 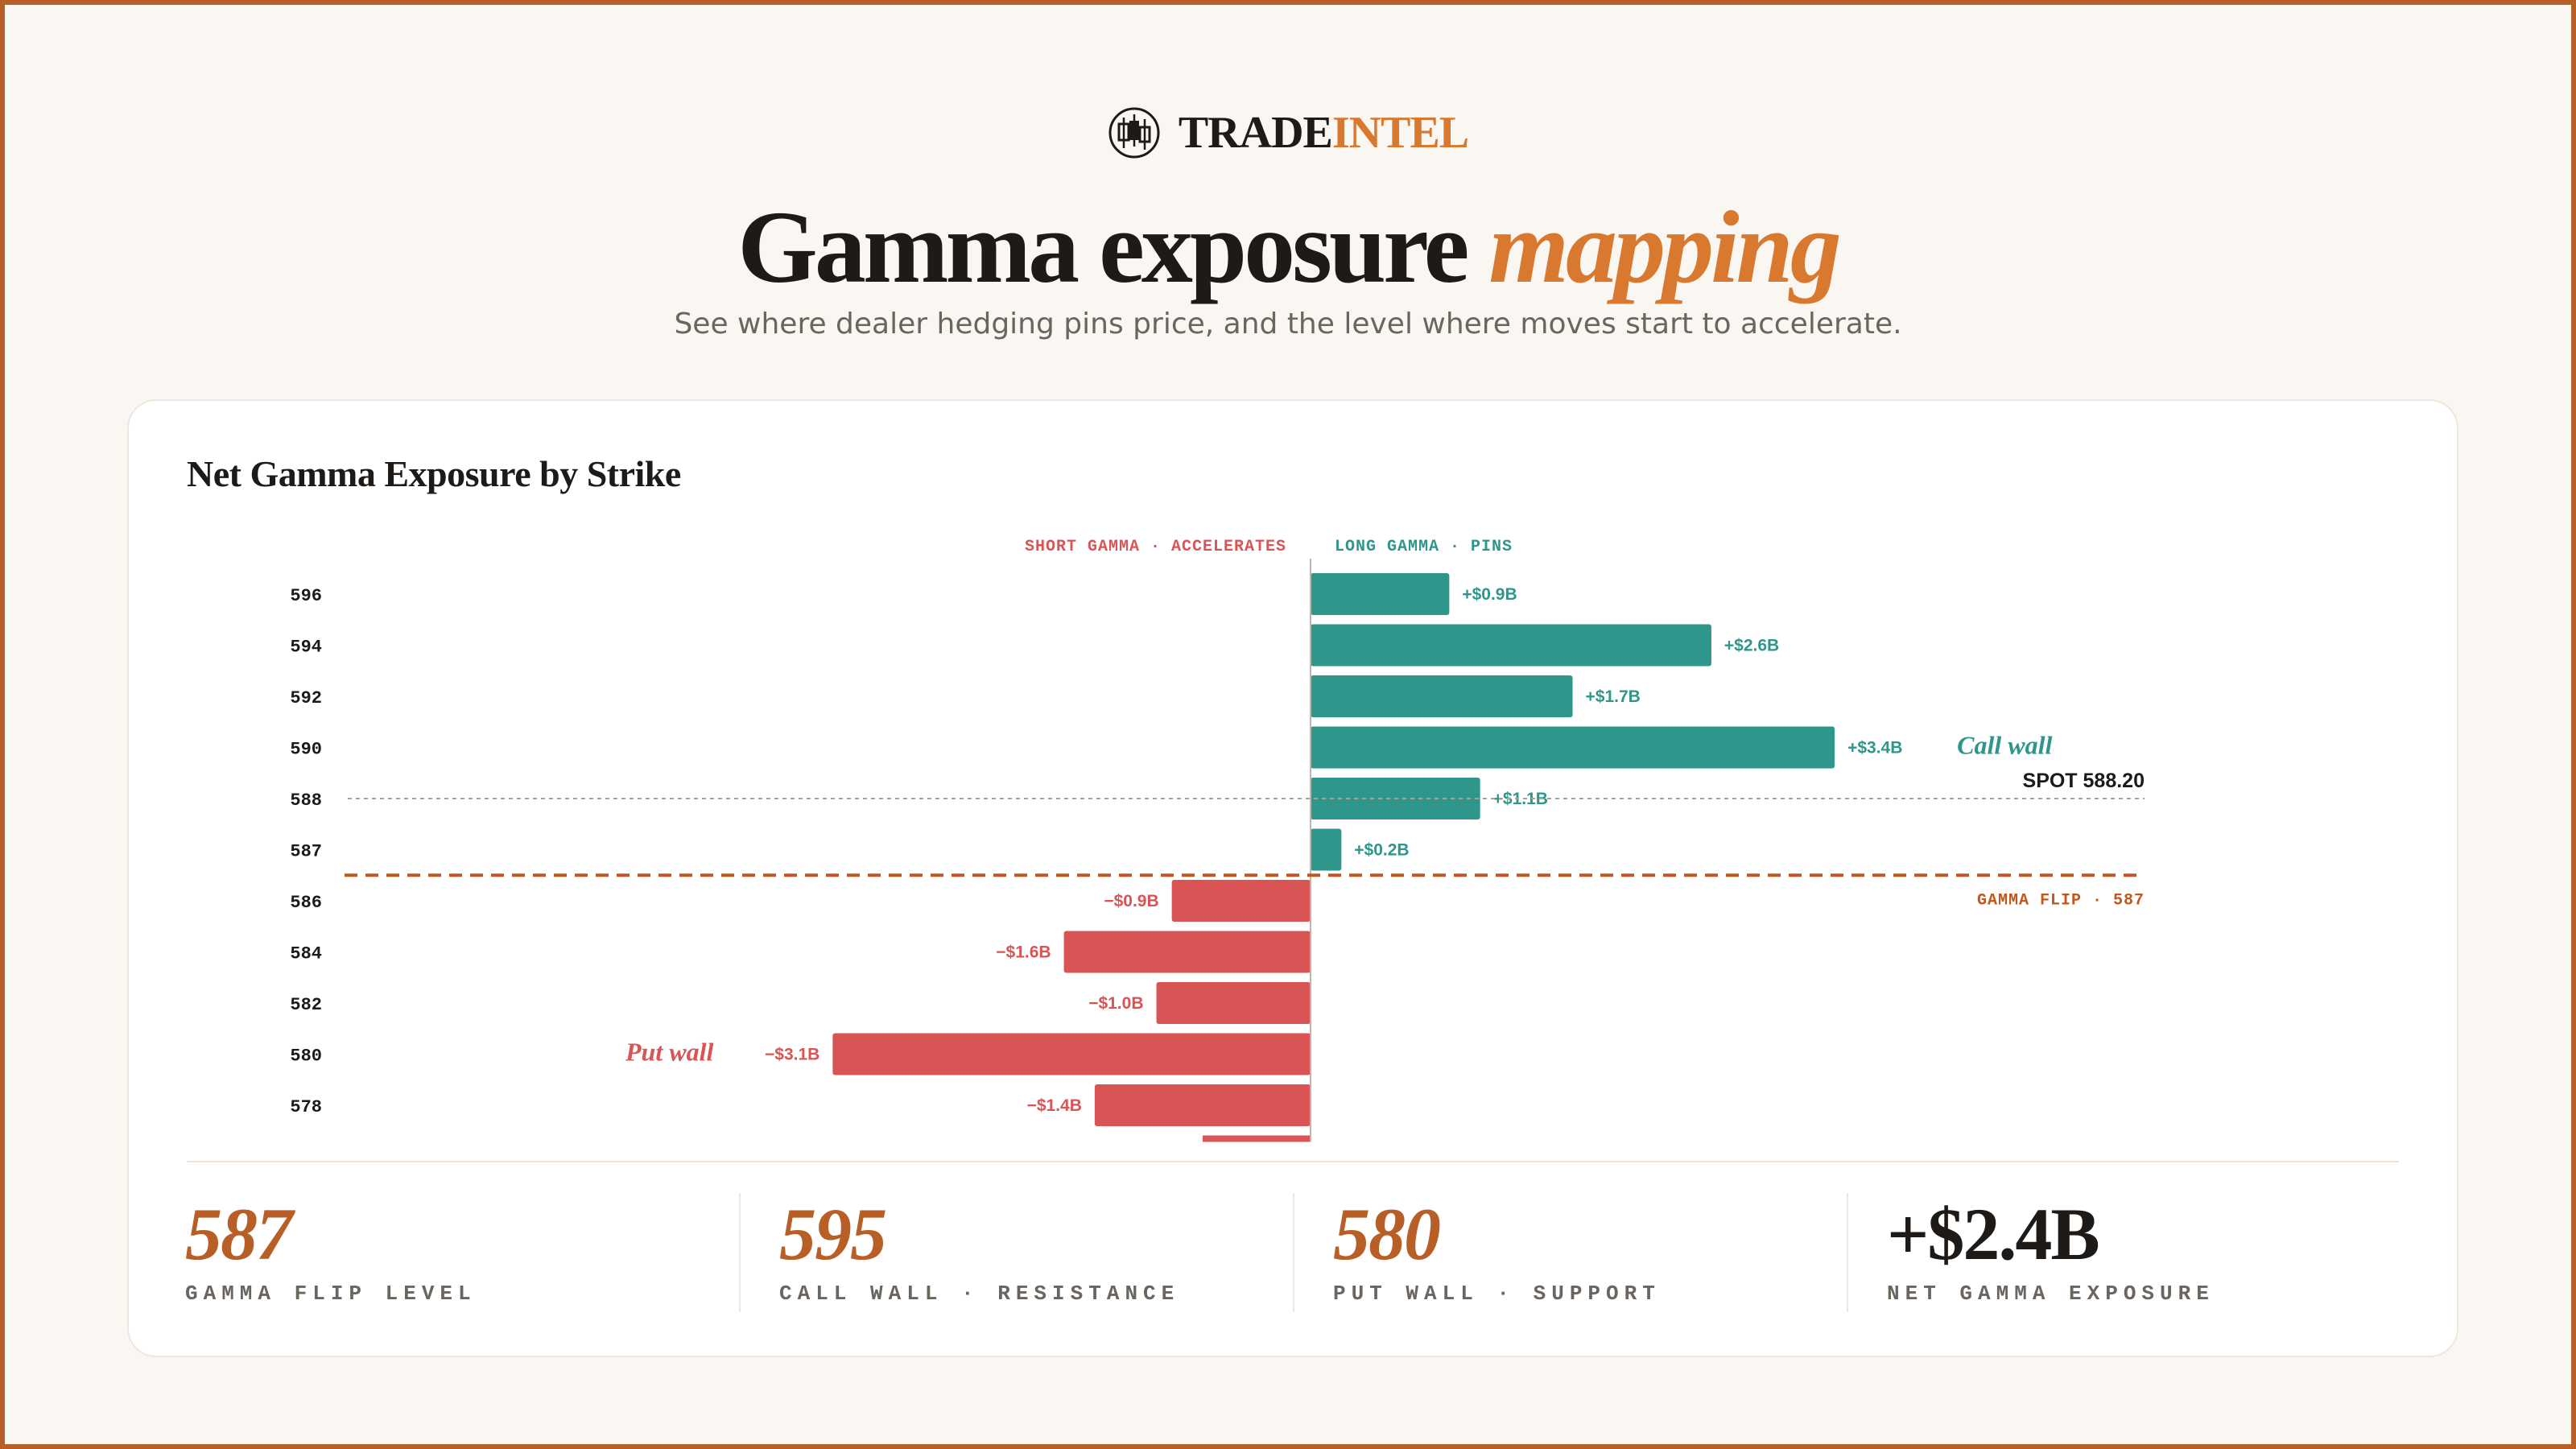 I want to click on strike-tick-label: 586, so click(x=306, y=903).